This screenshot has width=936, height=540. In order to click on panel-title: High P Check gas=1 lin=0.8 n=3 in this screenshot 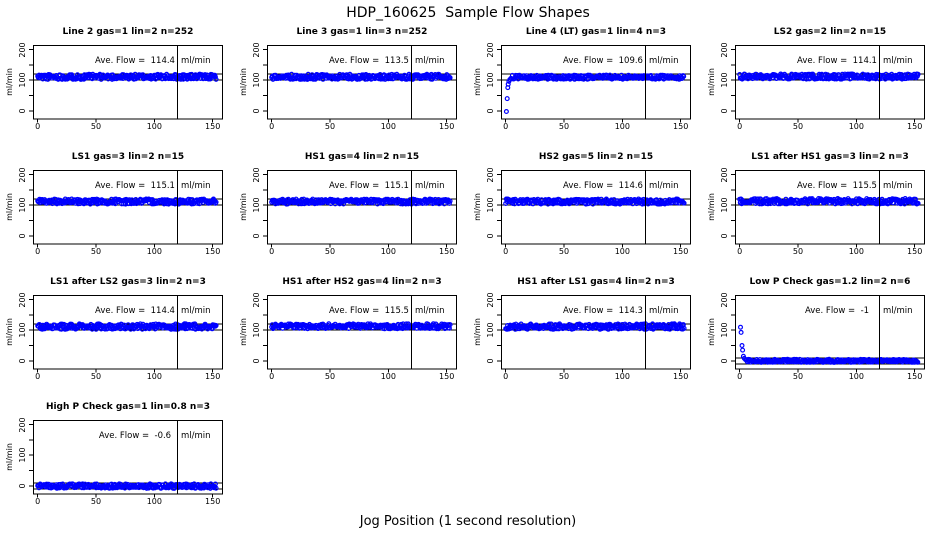, I will do `click(128, 407)`.